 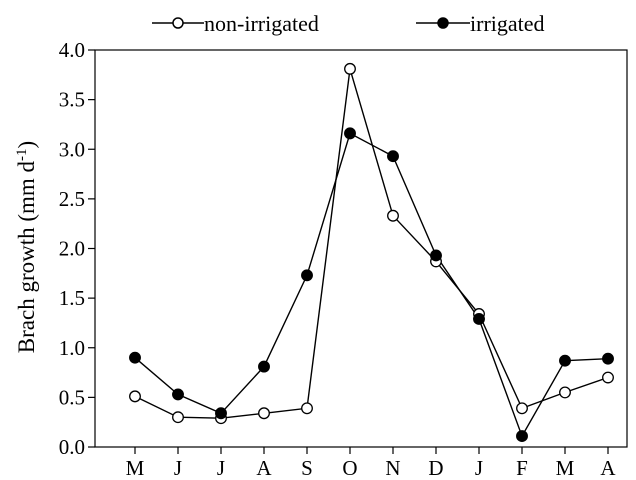 I want to click on y-tick-label: 2.5, so click(x=72, y=199).